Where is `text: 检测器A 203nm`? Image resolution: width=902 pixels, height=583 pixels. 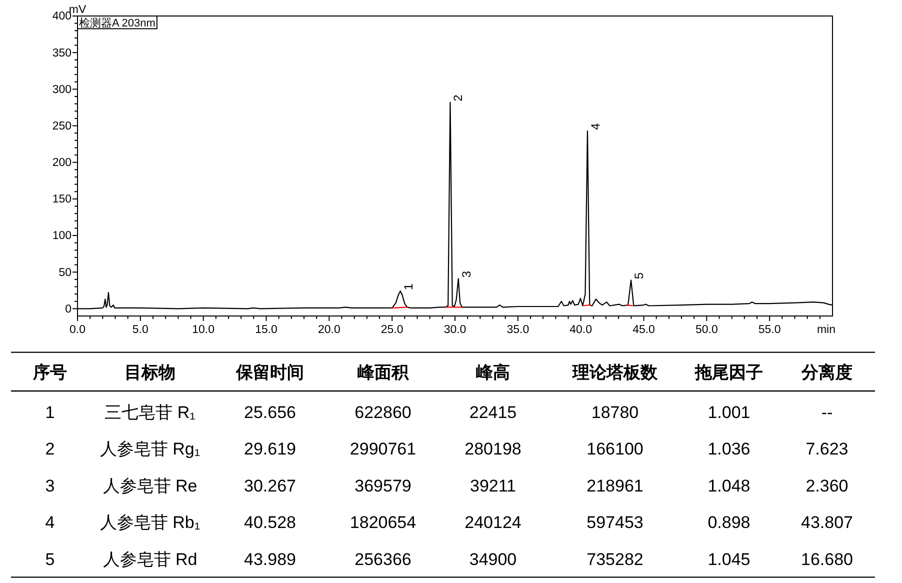 text: 检测器A 203nm is located at coordinates (117, 23).